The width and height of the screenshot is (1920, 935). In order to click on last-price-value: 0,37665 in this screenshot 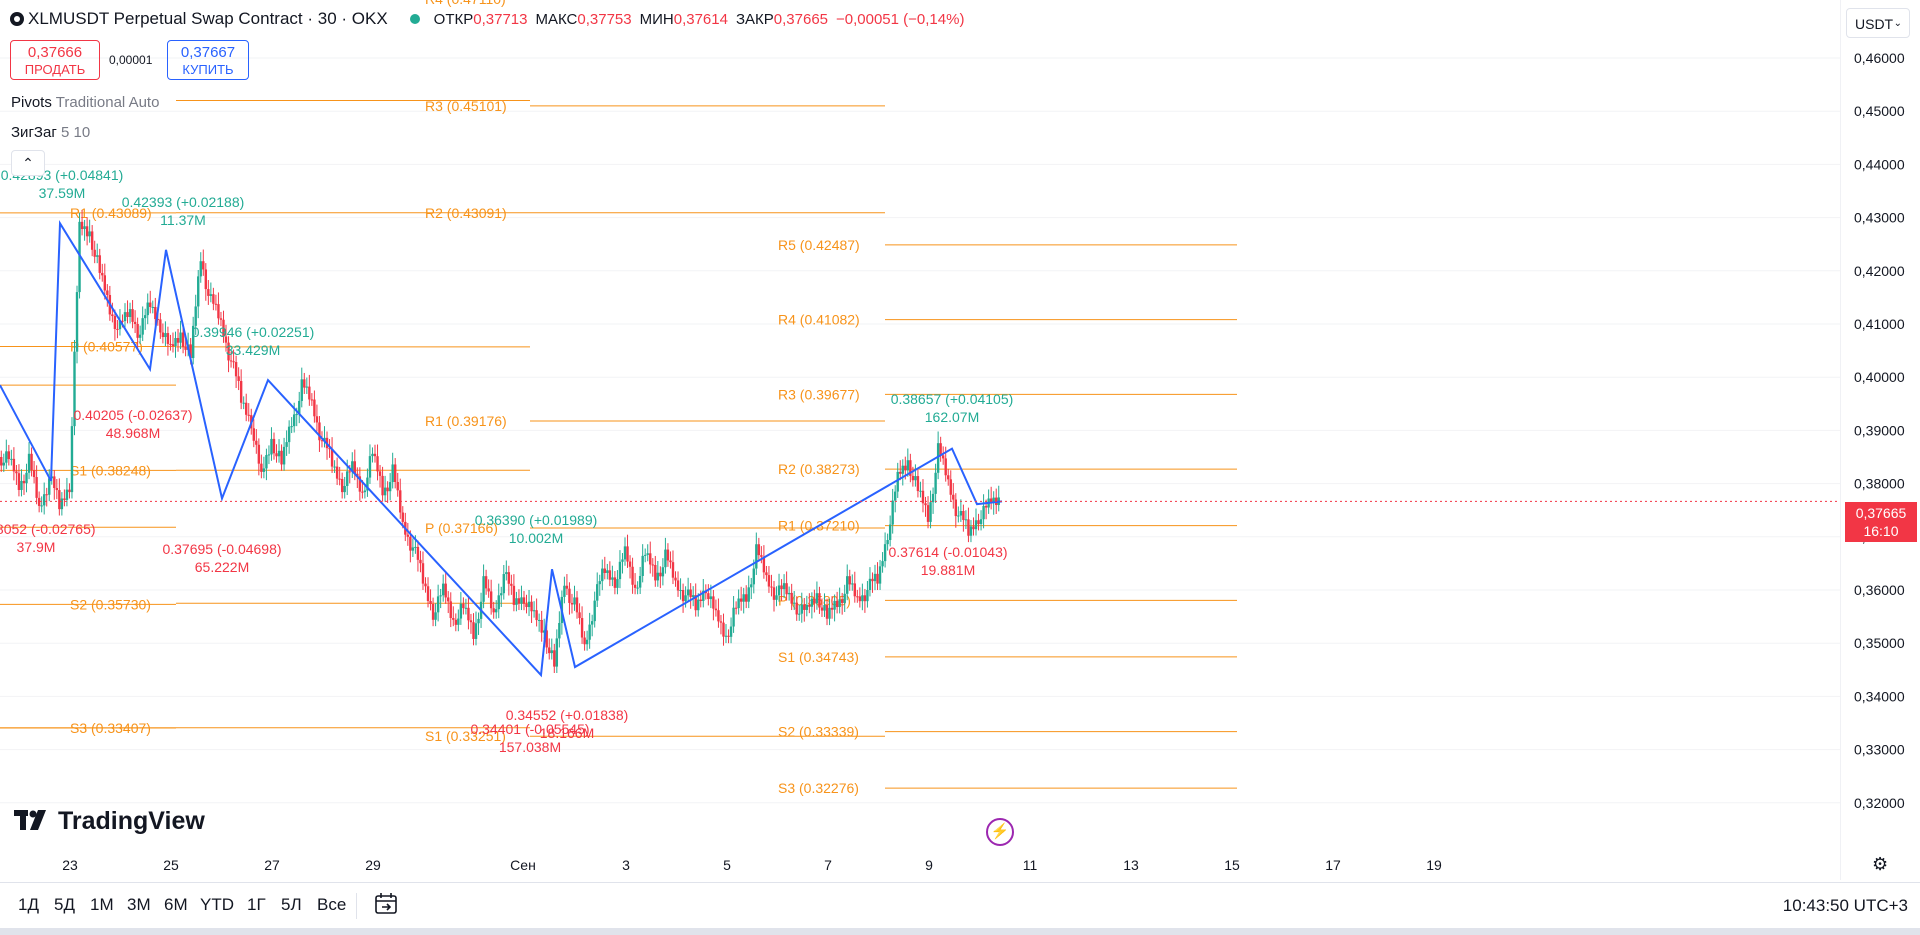, I will do `click(1881, 513)`.